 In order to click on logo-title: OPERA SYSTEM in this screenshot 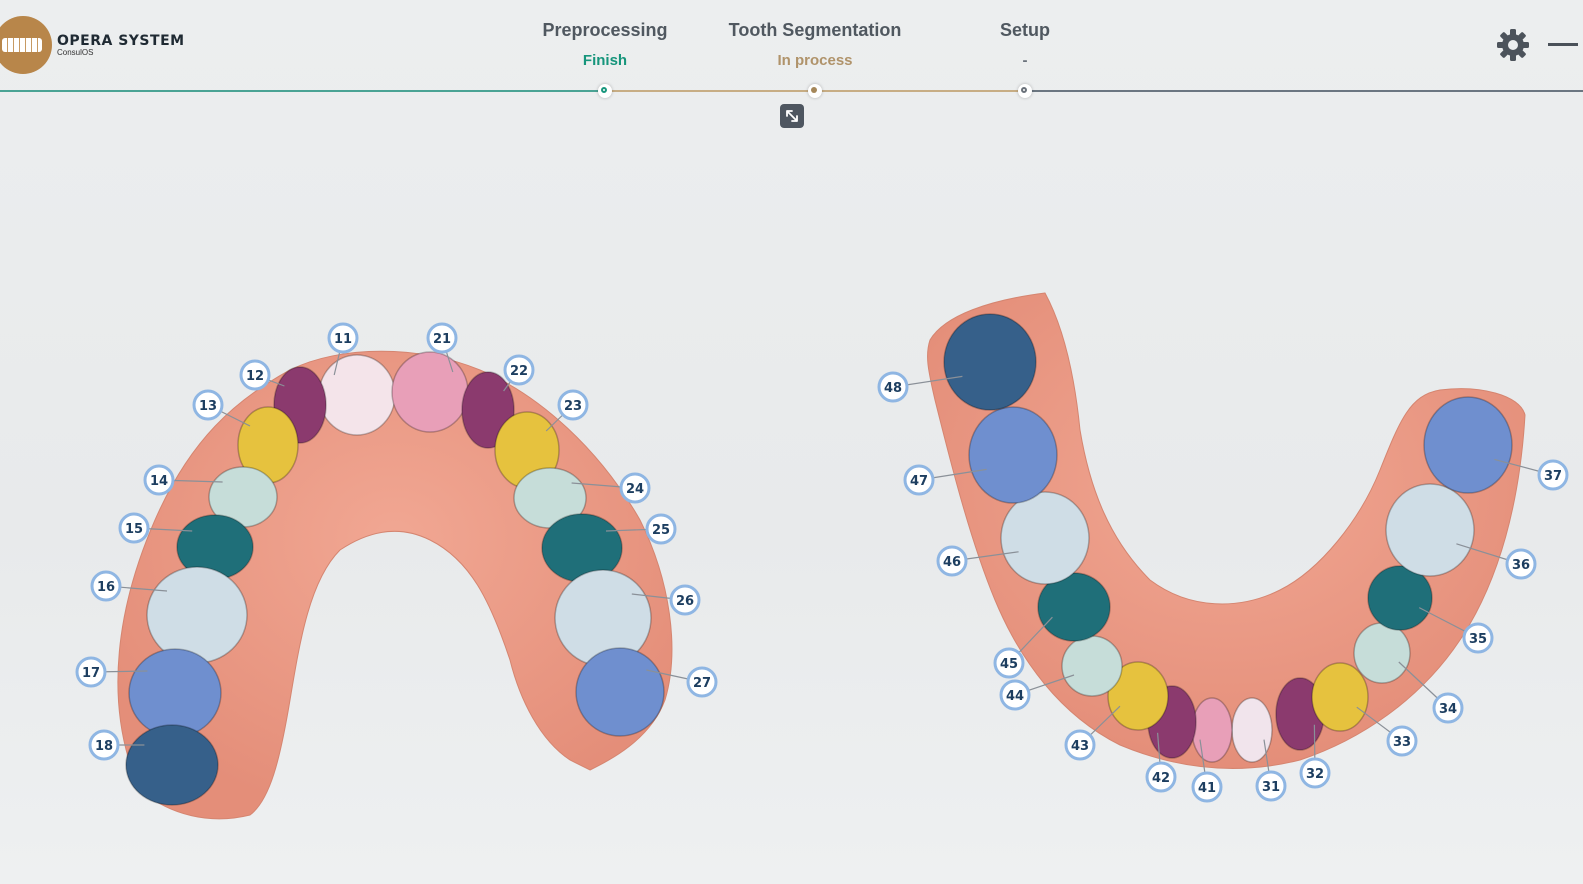, I will do `click(121, 40)`.